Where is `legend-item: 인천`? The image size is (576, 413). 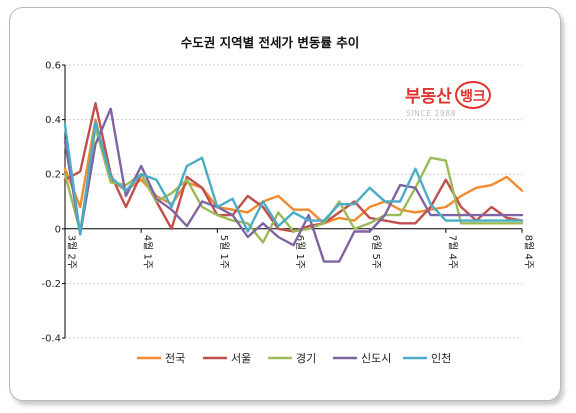
legend-item: 인천 is located at coordinates (427, 358).